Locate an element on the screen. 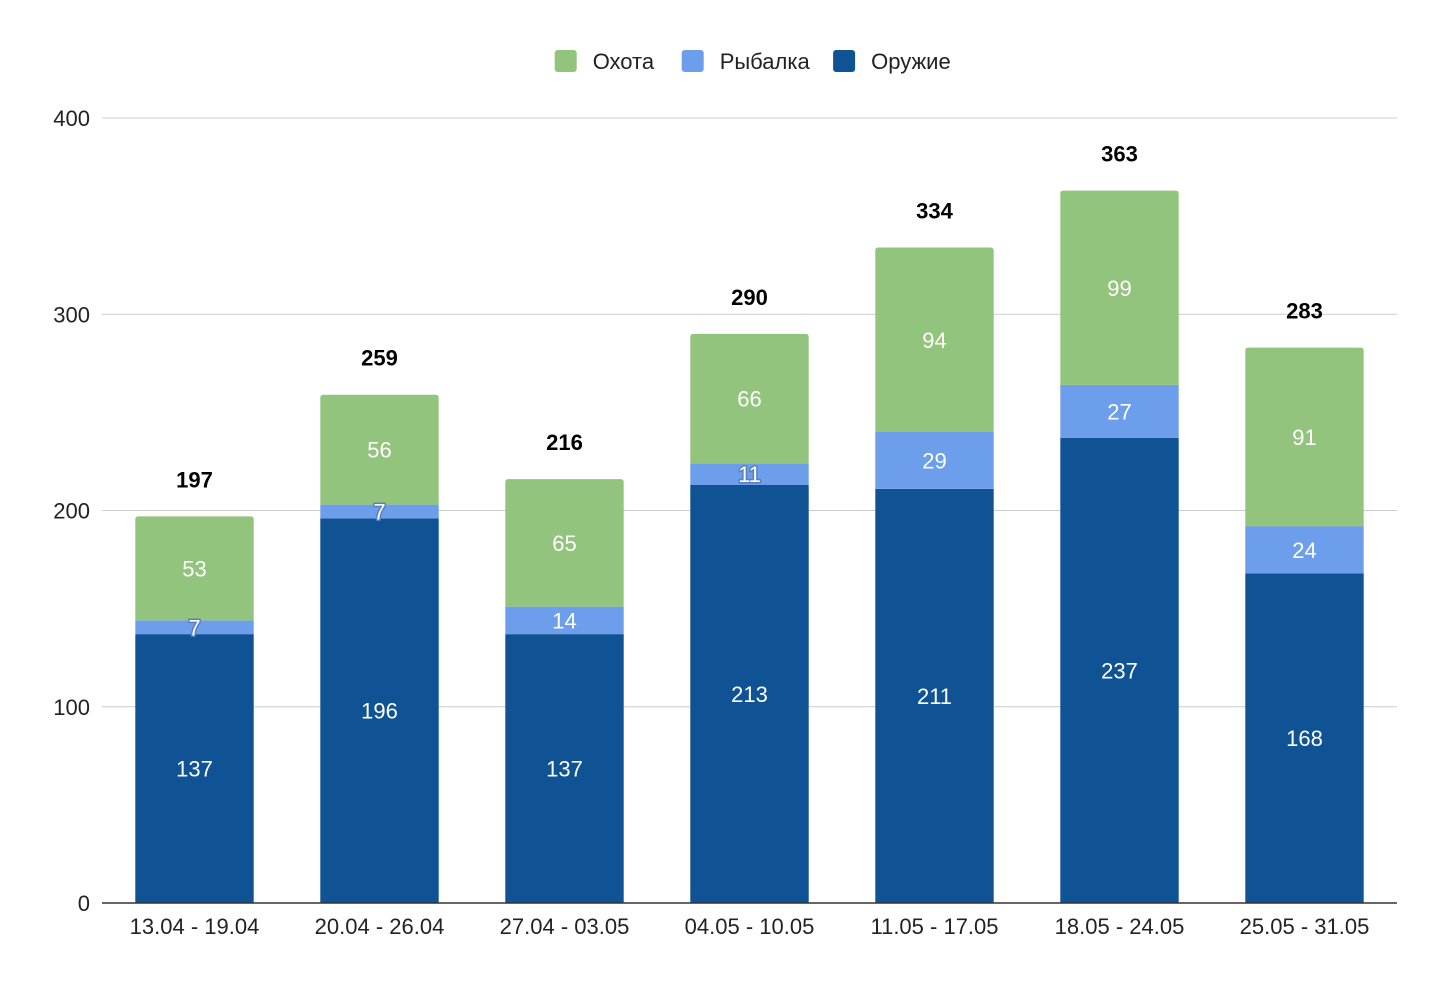 Image resolution: width=1446 pixels, height=988 pixels. total-value-label: 334 is located at coordinates (934, 211).